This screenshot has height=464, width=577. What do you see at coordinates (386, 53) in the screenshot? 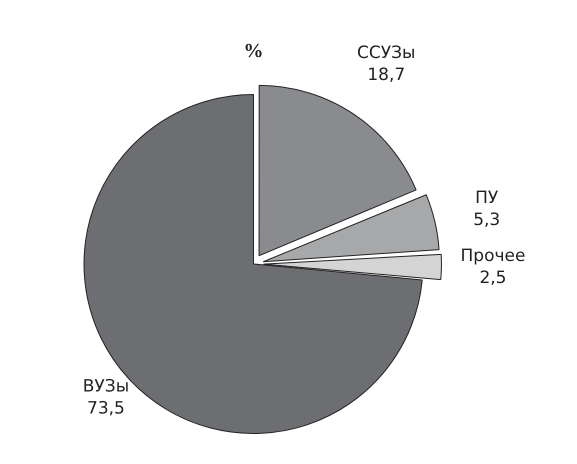
I see `slice-label: ССУЗы` at bounding box center [386, 53].